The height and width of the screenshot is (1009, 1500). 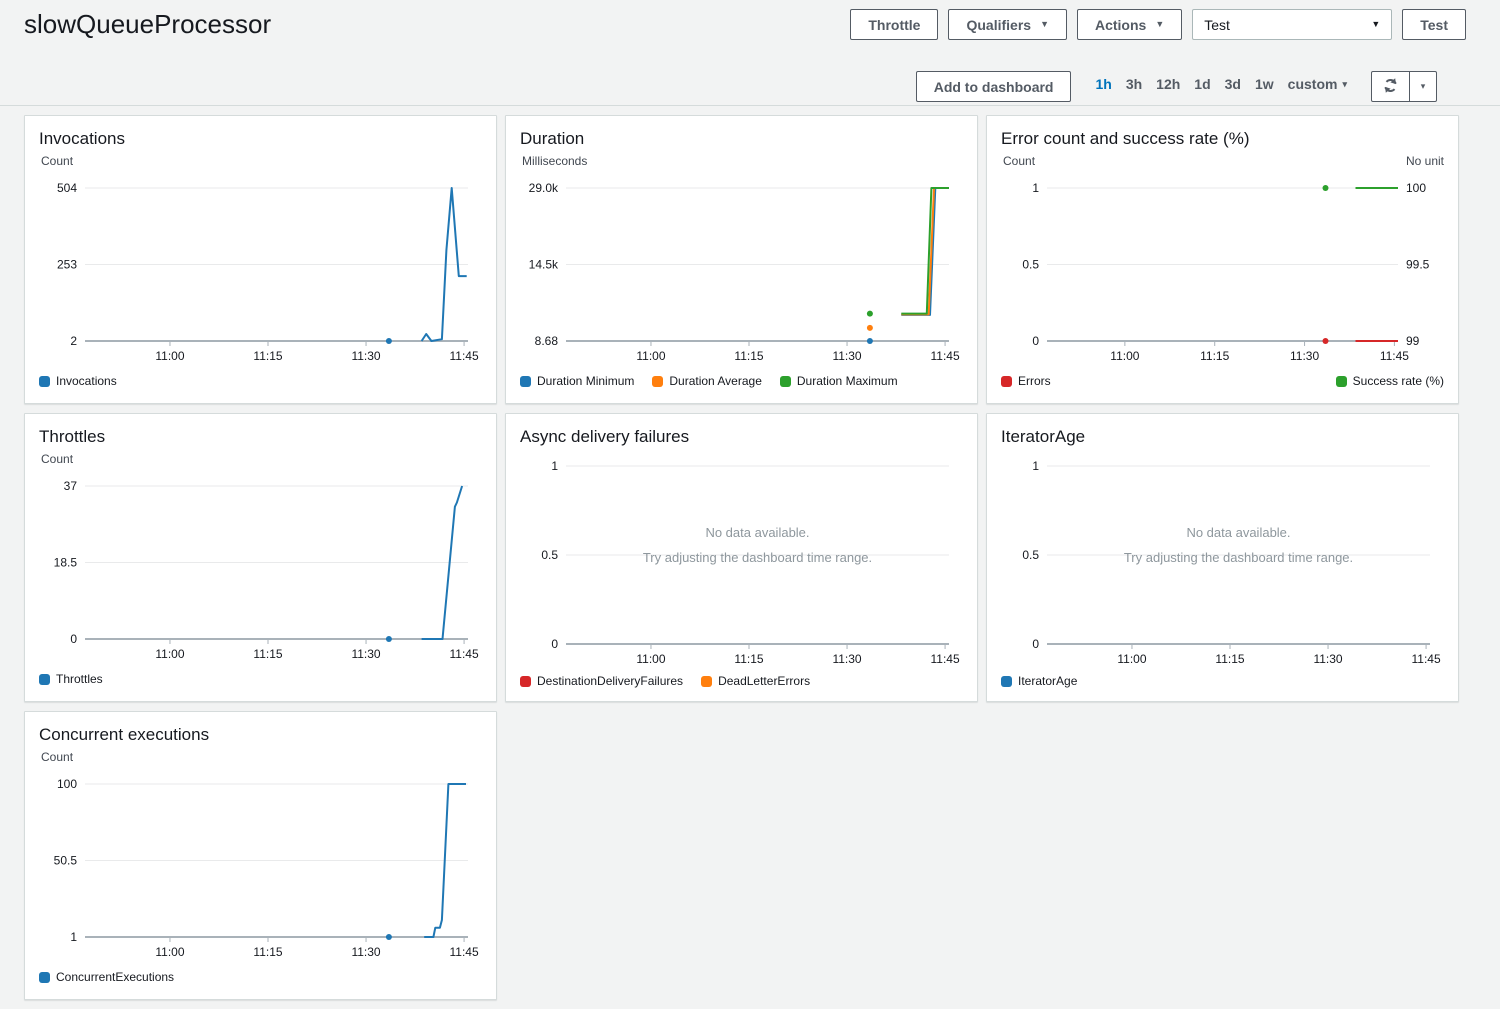 I want to click on legend-item-concurrentexecutions: ConcurrentExecutions, so click(x=106, y=977).